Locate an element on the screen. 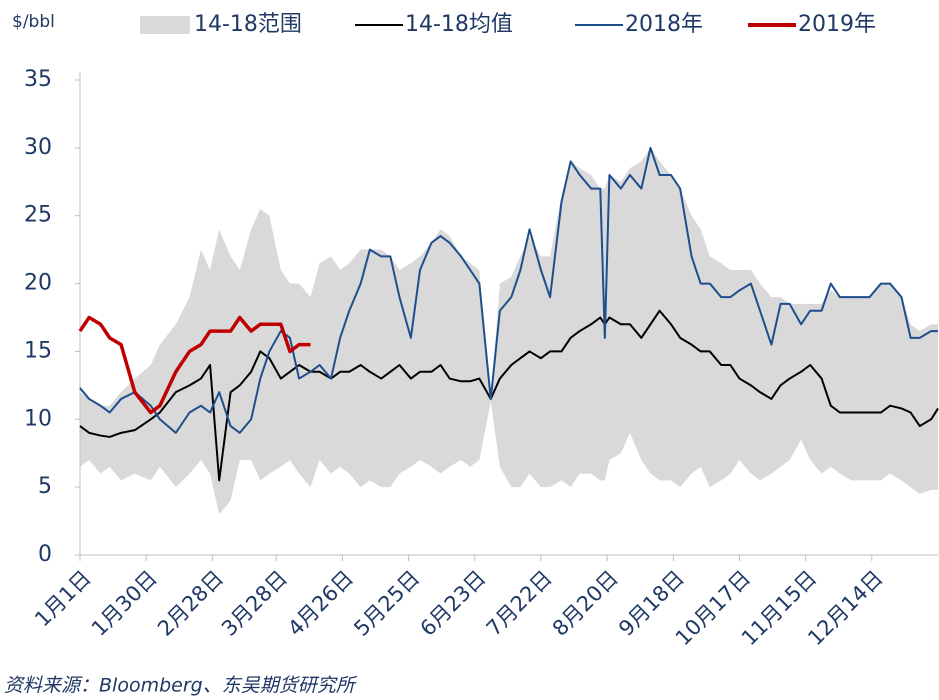  source-note: 资料来源：Bloomberg、东吴期货研究所 is located at coordinates (181, 686).